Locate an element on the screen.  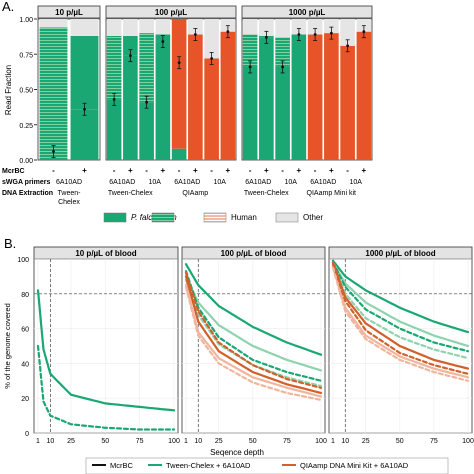
facet-title: 10 p/µL is located at coordinates (69, 12).